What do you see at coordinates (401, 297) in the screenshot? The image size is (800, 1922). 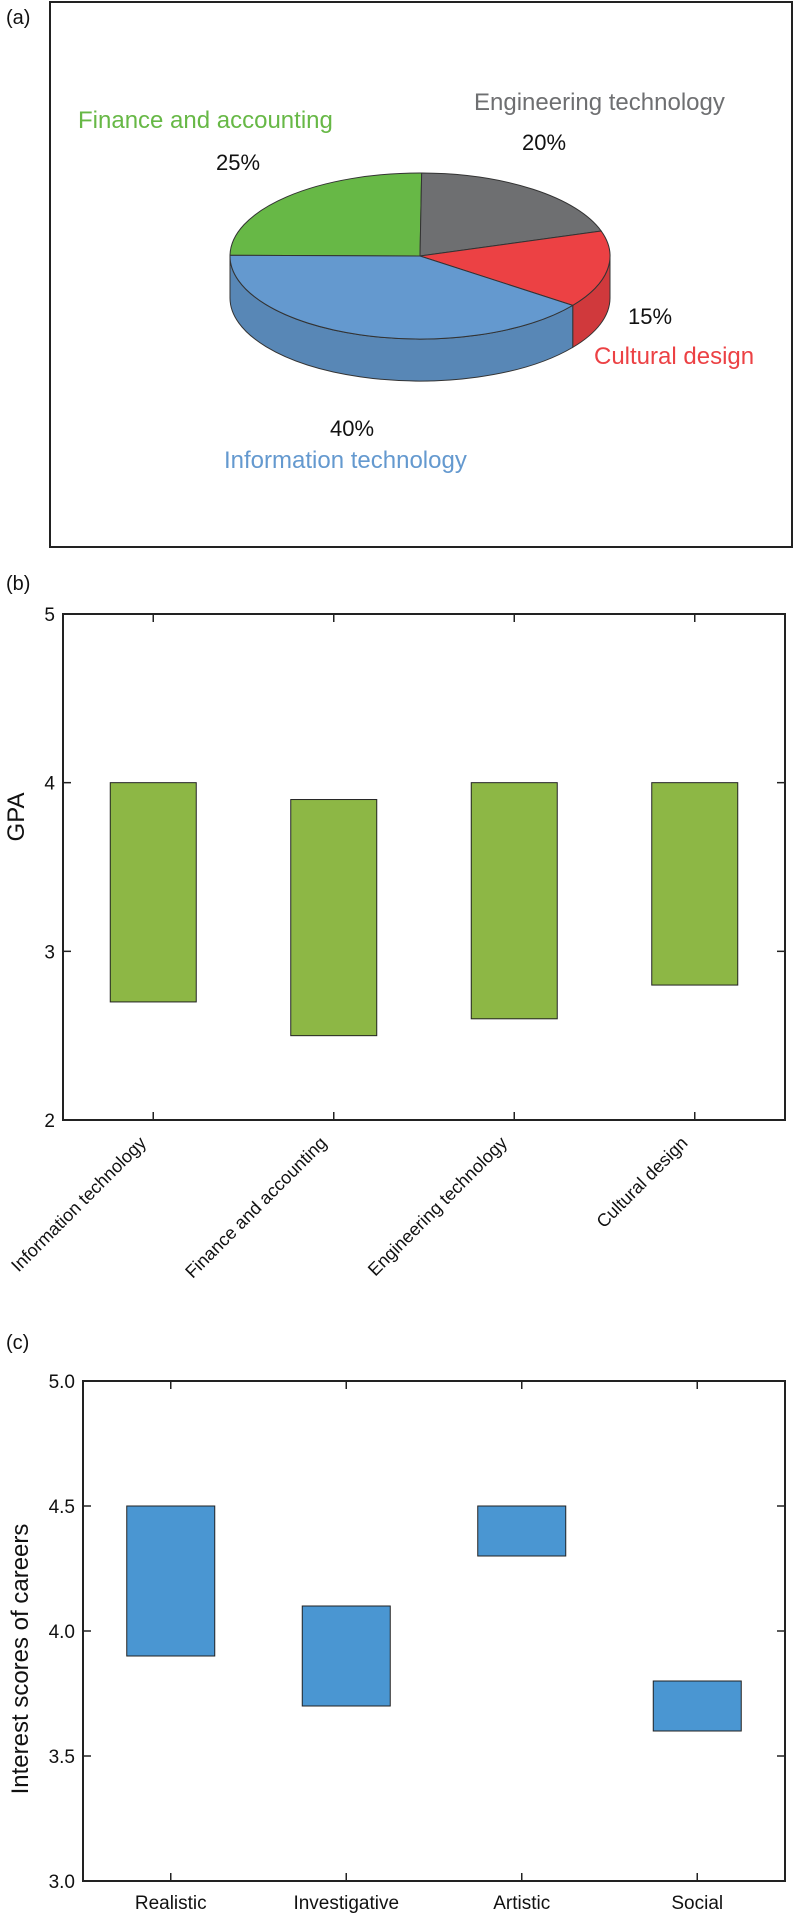 I see `pie-slice-information-technology` at bounding box center [401, 297].